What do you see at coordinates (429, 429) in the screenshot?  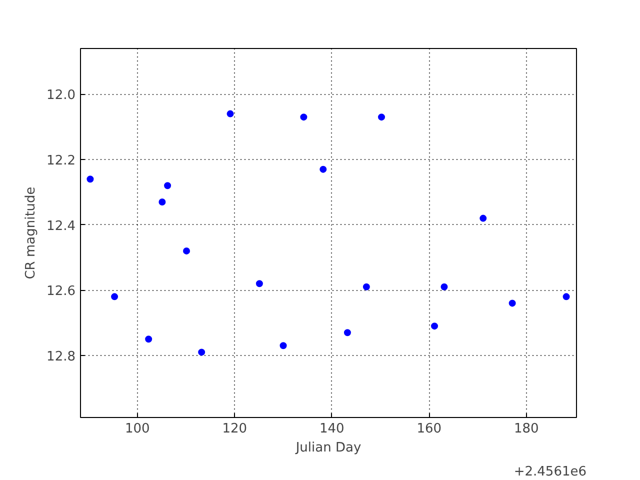 I see `x-tick-label: 160` at bounding box center [429, 429].